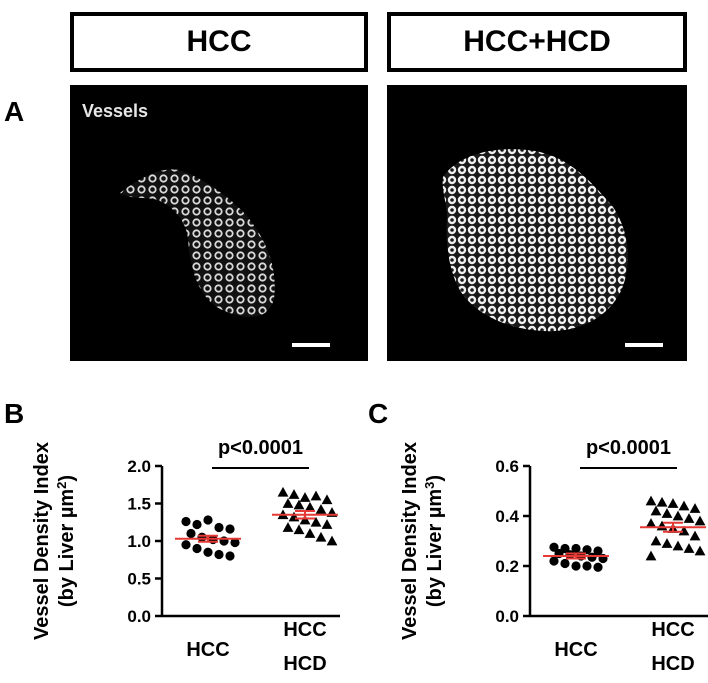 The width and height of the screenshot is (708, 683). I want to click on header-hcc-hcd: HCC+HCD, so click(537, 42).